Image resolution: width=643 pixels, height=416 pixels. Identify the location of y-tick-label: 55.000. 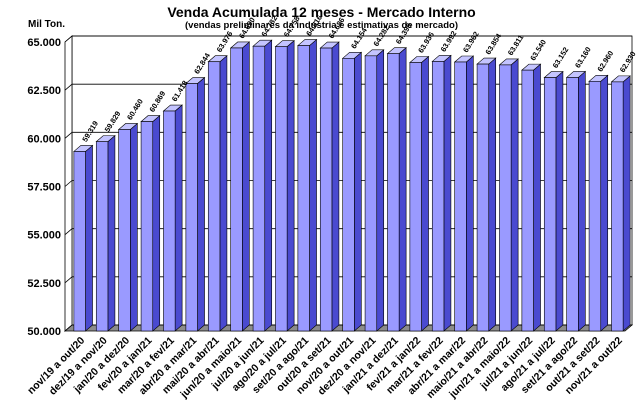
(44, 236).